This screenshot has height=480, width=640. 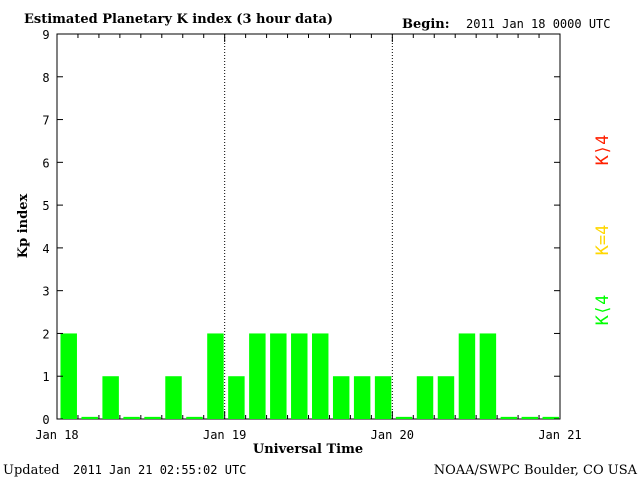 I want to click on y-tick-label: 7, so click(x=45, y=121).